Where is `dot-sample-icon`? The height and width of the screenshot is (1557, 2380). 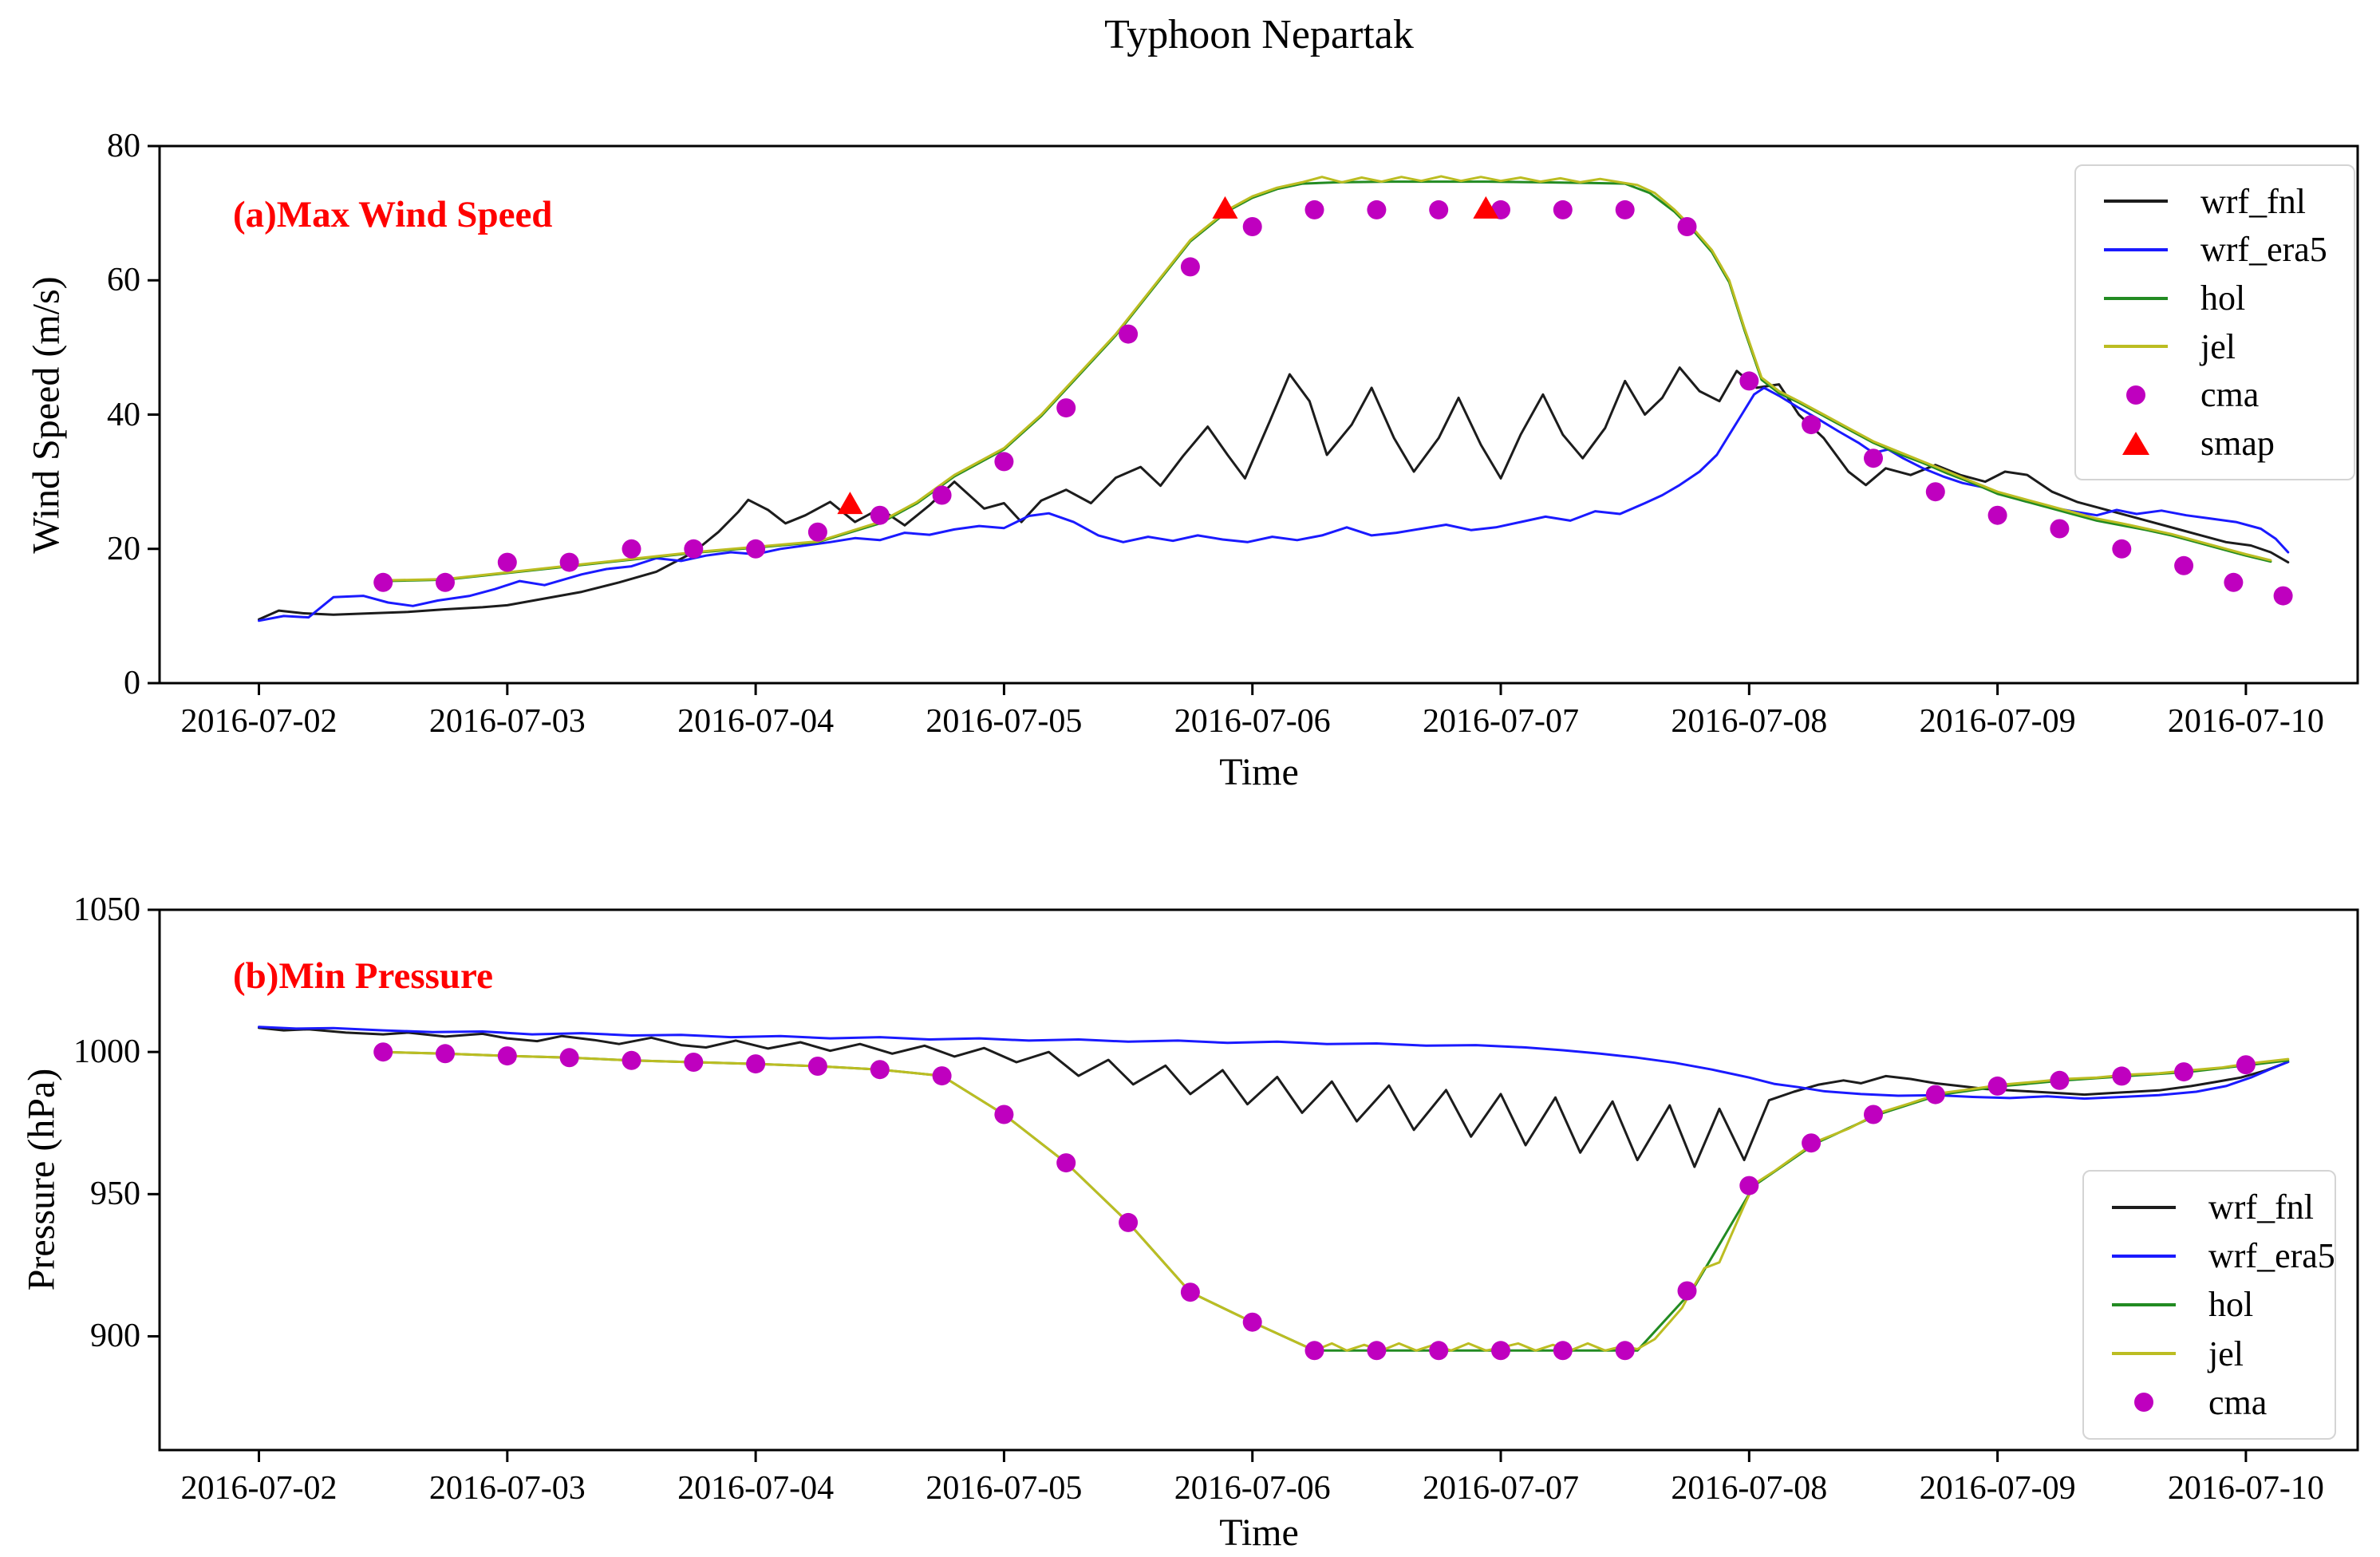
dot-sample-icon is located at coordinates (2136, 395).